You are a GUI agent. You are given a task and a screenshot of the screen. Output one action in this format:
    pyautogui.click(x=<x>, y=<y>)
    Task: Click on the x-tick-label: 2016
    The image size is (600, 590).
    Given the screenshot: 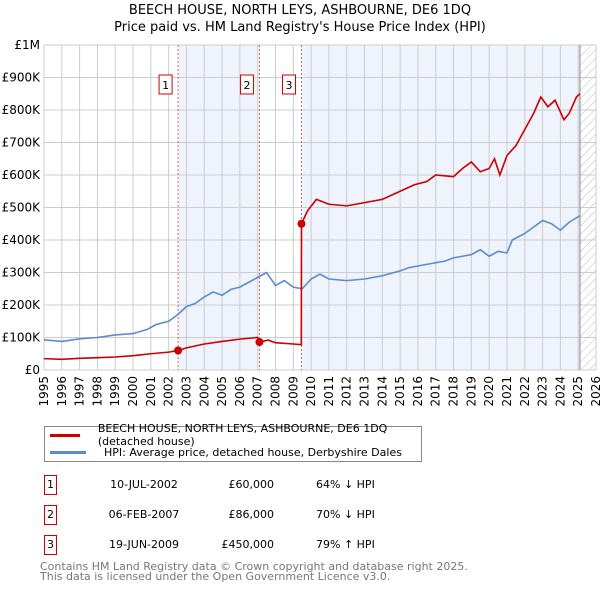 What is the action you would take?
    pyautogui.click(x=418, y=391)
    